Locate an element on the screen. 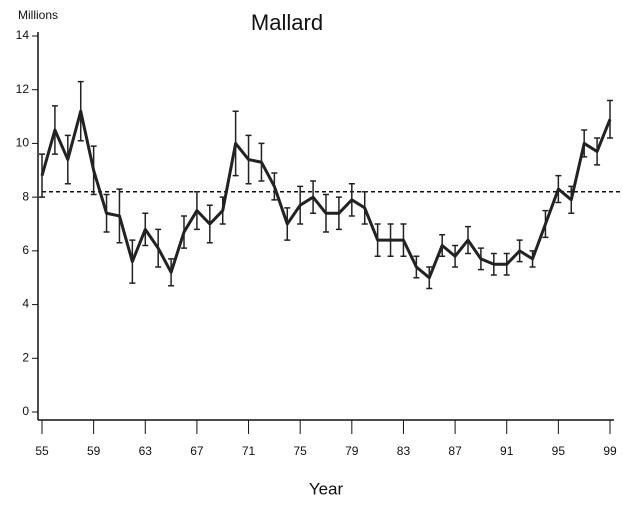  y-tick-label: 6 is located at coordinates (25, 250).